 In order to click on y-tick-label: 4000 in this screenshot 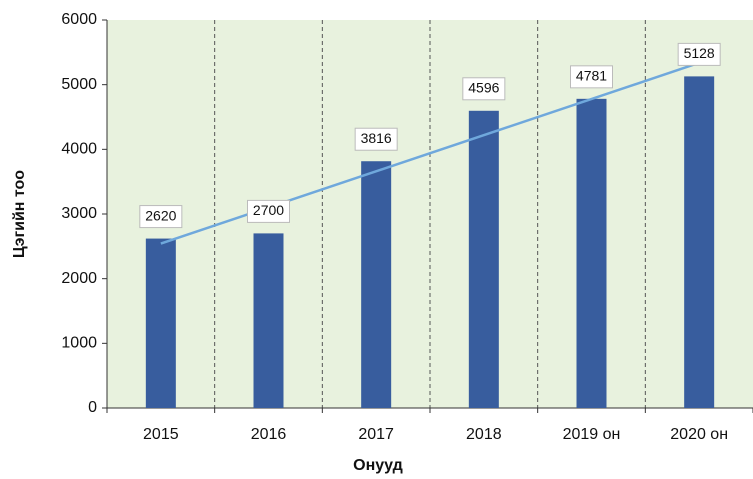, I will do `click(79, 149)`.